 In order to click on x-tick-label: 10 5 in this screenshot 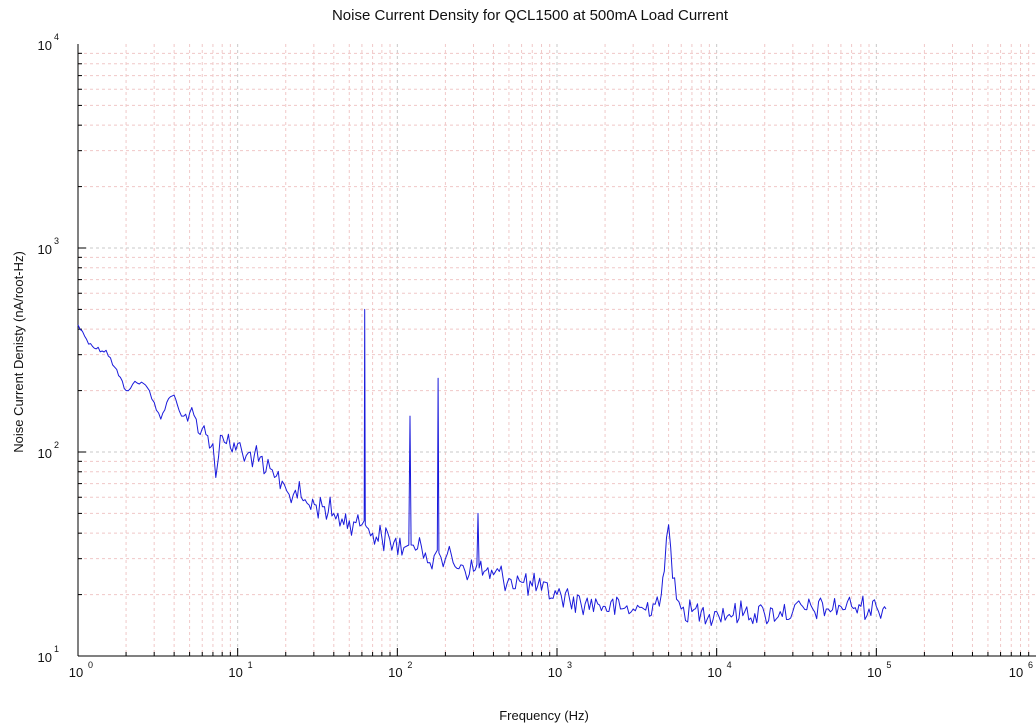, I will do `click(879, 670)`.